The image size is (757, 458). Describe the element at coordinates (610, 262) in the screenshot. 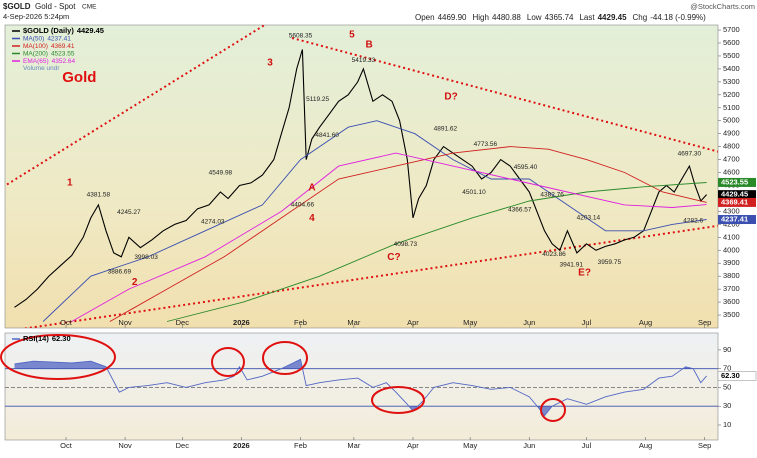

I see `price-annotation: 3959.75` at that location.